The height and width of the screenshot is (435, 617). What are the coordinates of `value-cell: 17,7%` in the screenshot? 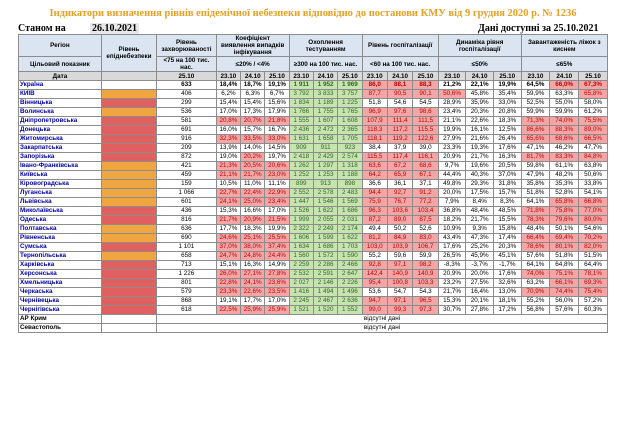 It's located at (253, 301).